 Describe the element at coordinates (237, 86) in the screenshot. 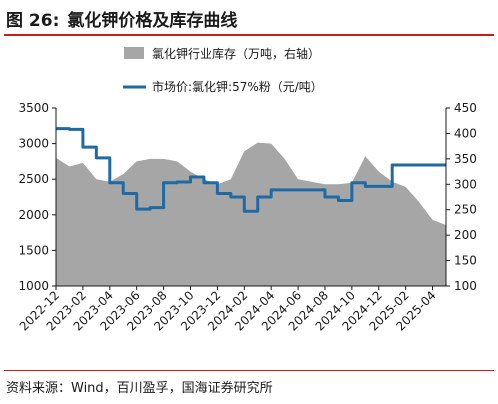

I see `legend-label-price: 市场价:氯化钾:57%粉（元/吨）` at that location.